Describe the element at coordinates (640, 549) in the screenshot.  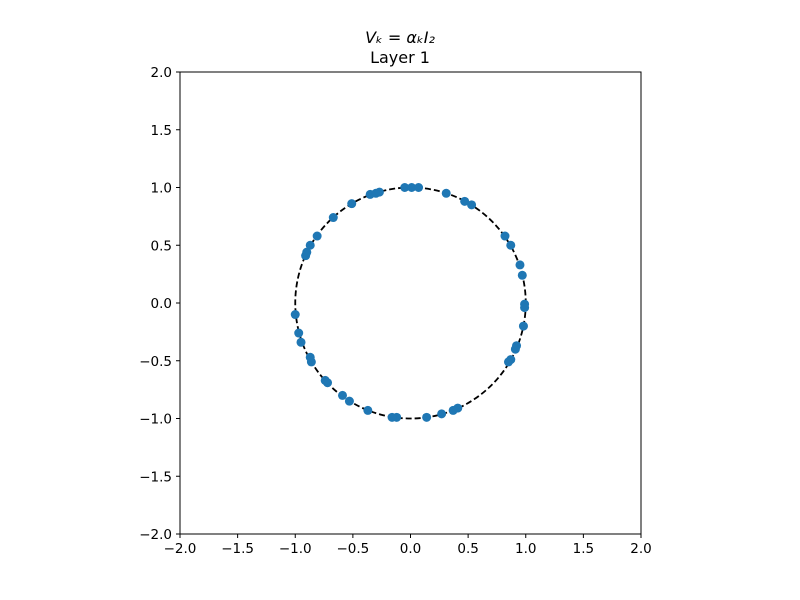
I see `x-tick-label: 2.0` at that location.